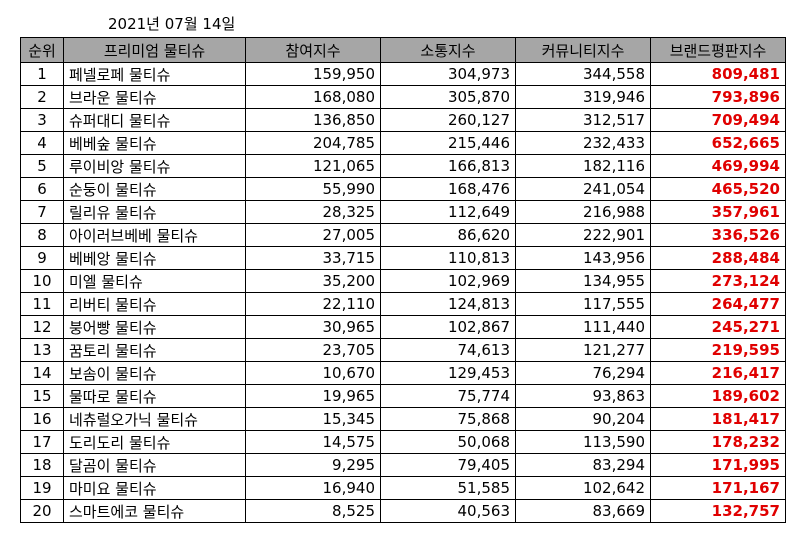 The height and width of the screenshot is (535, 807). What do you see at coordinates (448, 258) in the screenshot?
I see `communication-cell: 110,813` at bounding box center [448, 258].